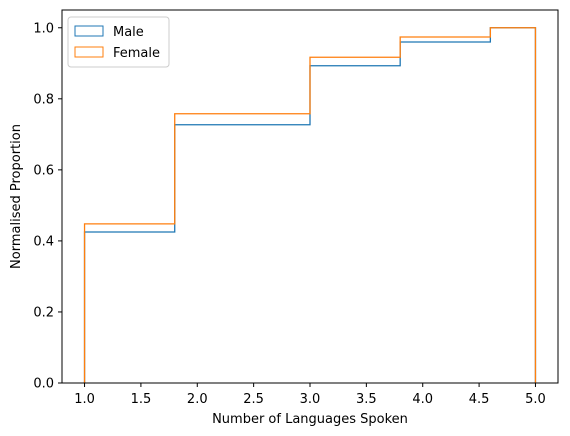 This screenshot has height=436, width=570. Describe the element at coordinates (84, 399) in the screenshot. I see `x-tick-label: 1.0` at that location.